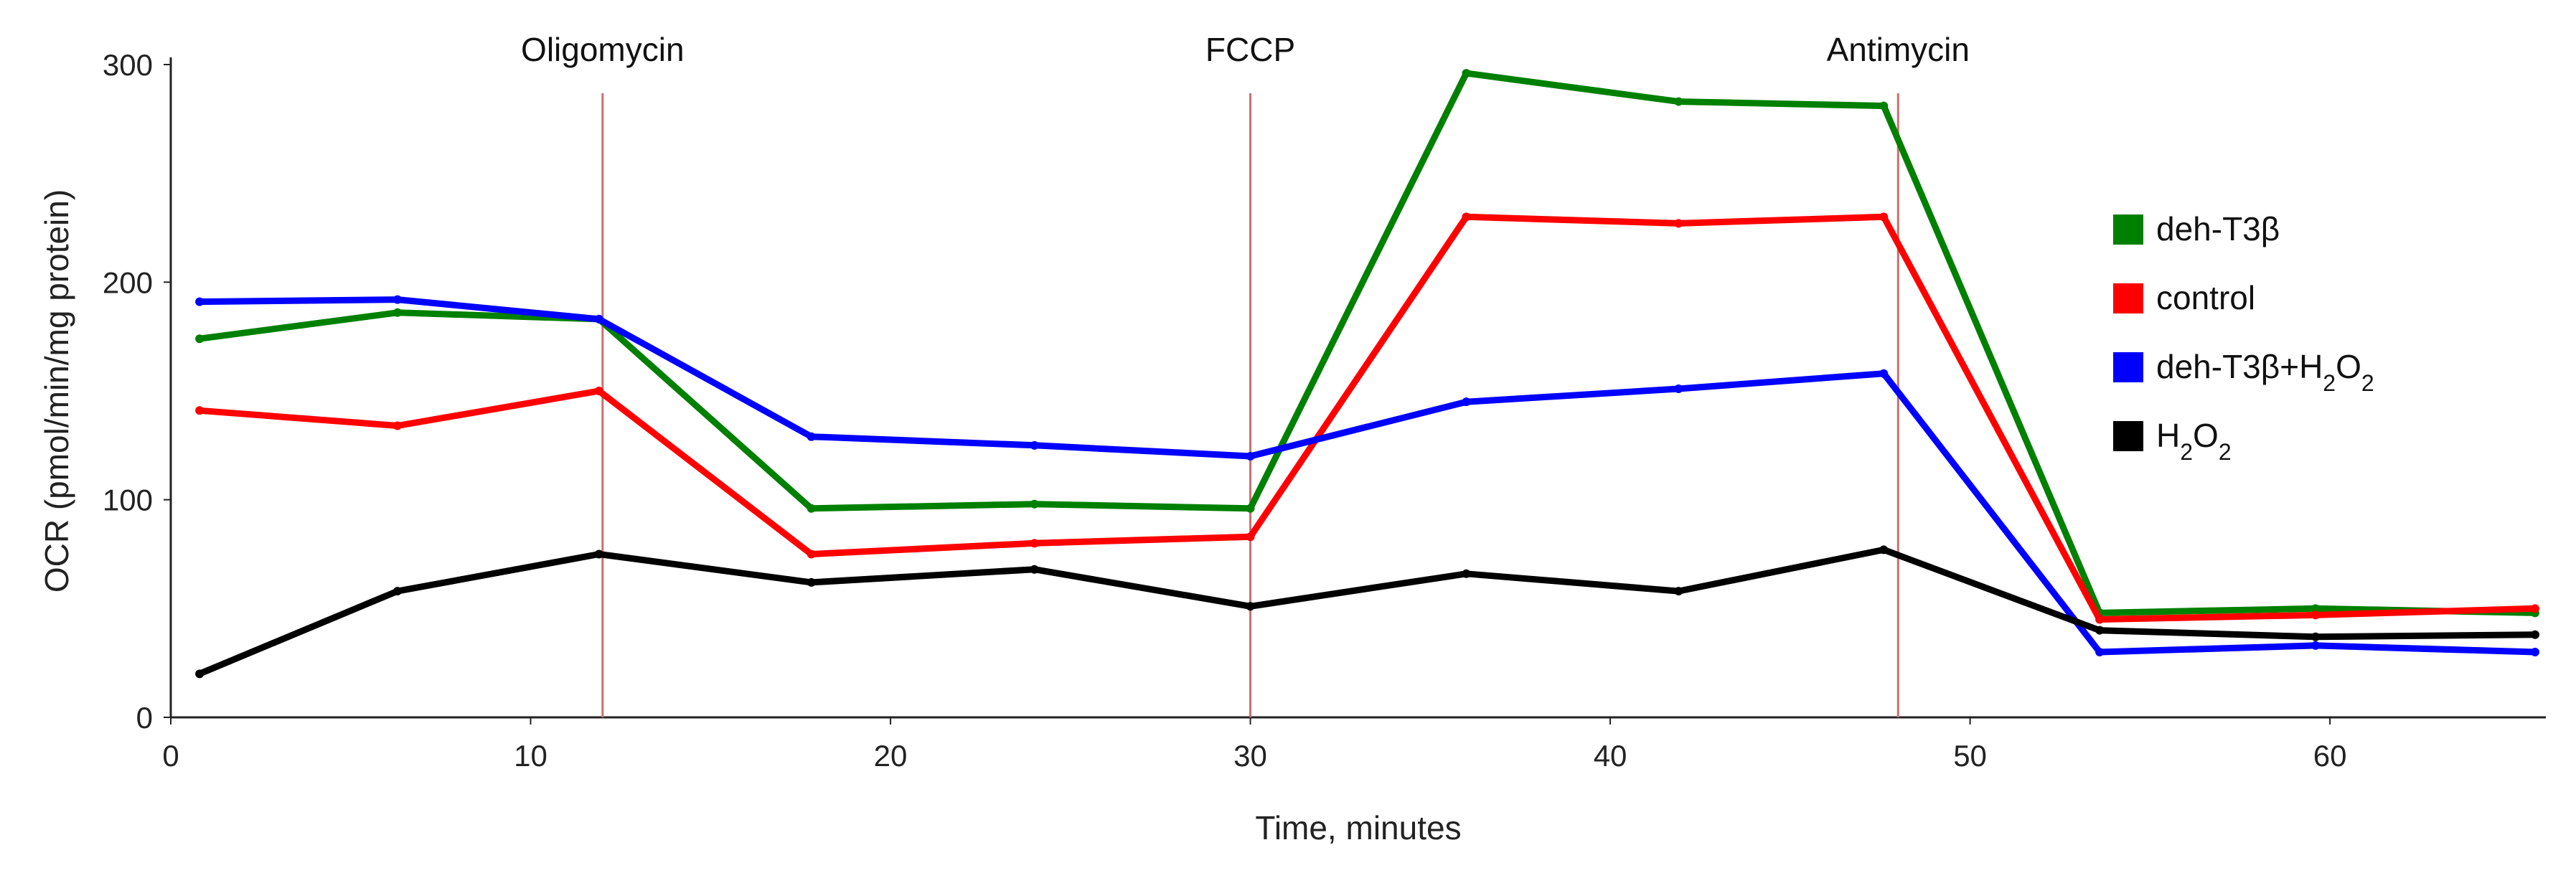 This screenshot has width=2576, height=873. I want to click on series-line, so click(1367, 611).